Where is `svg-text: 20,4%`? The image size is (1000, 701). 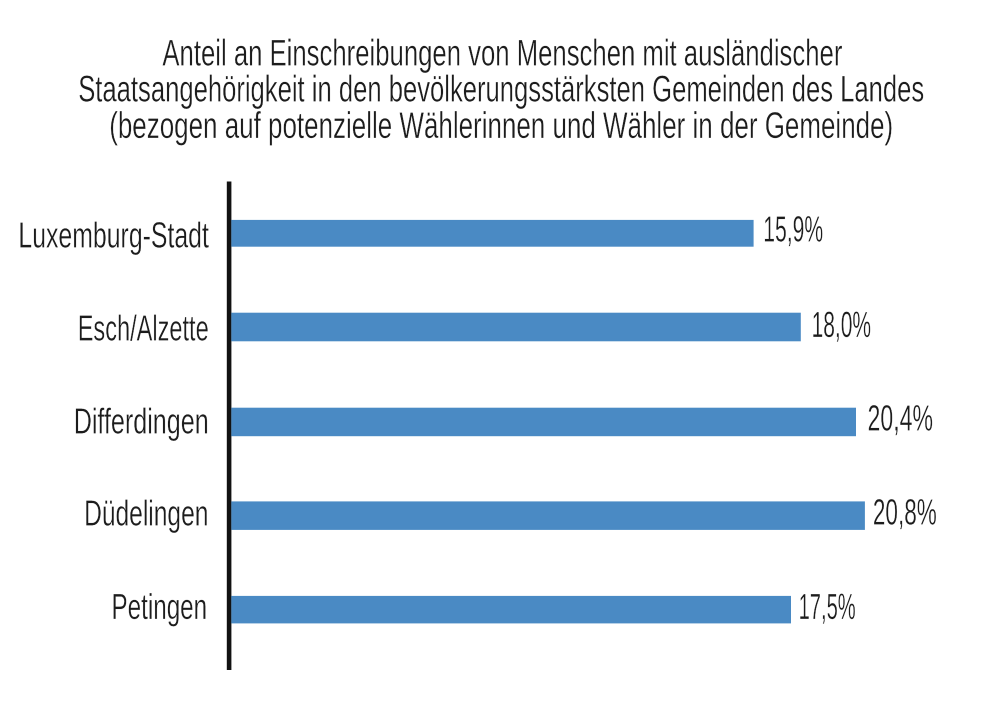
svg-text: 20,4% is located at coordinates (901, 418).